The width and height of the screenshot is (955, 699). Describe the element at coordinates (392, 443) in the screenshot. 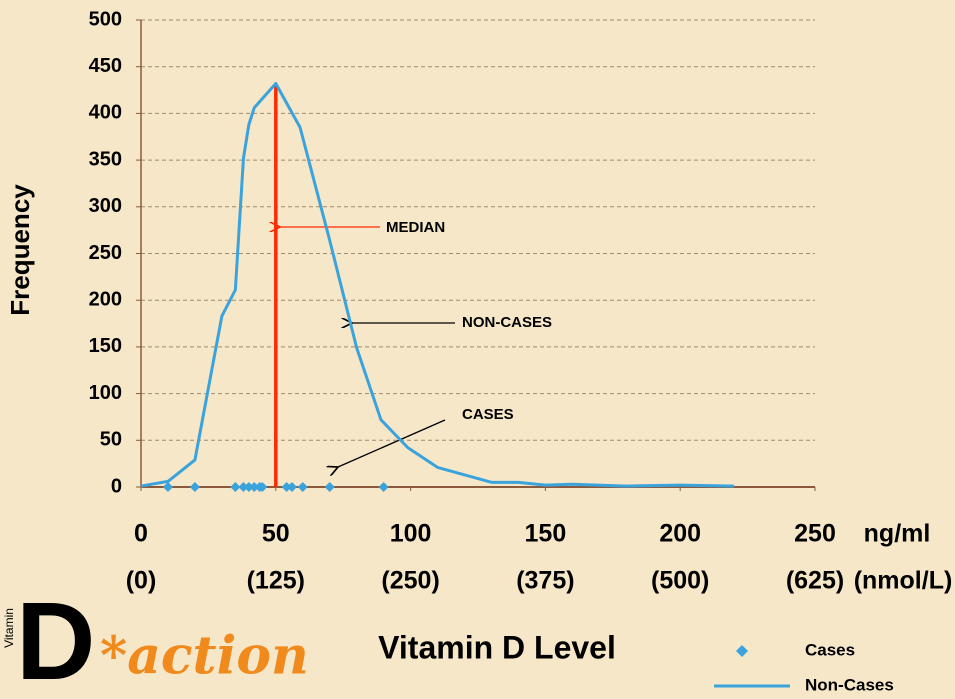

I see `cases-arrow` at that location.